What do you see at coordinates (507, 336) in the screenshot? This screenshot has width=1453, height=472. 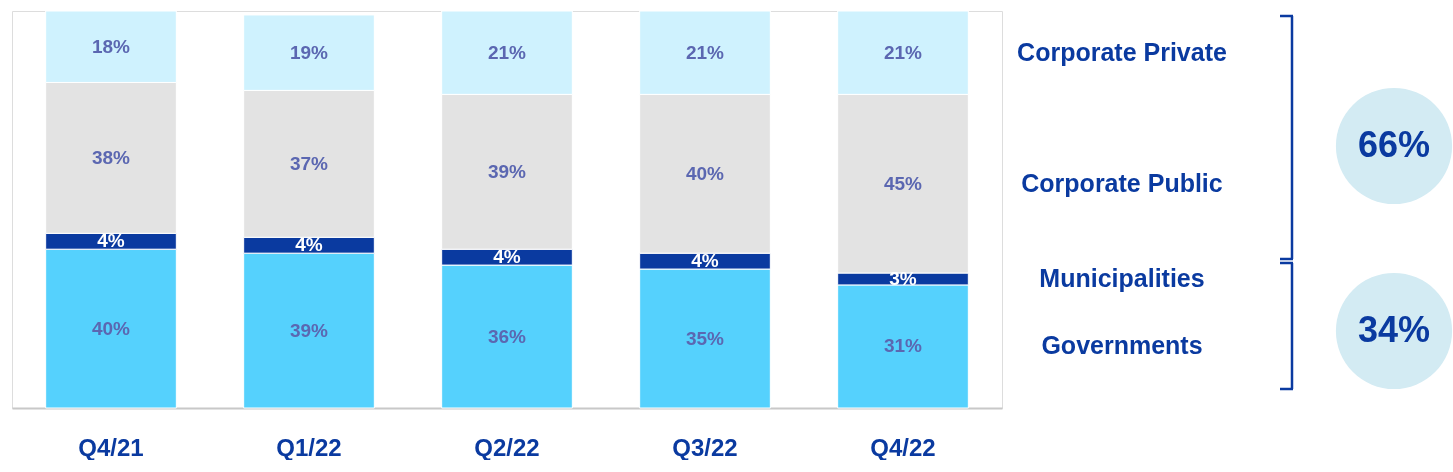 I see `data-label: 36%` at bounding box center [507, 336].